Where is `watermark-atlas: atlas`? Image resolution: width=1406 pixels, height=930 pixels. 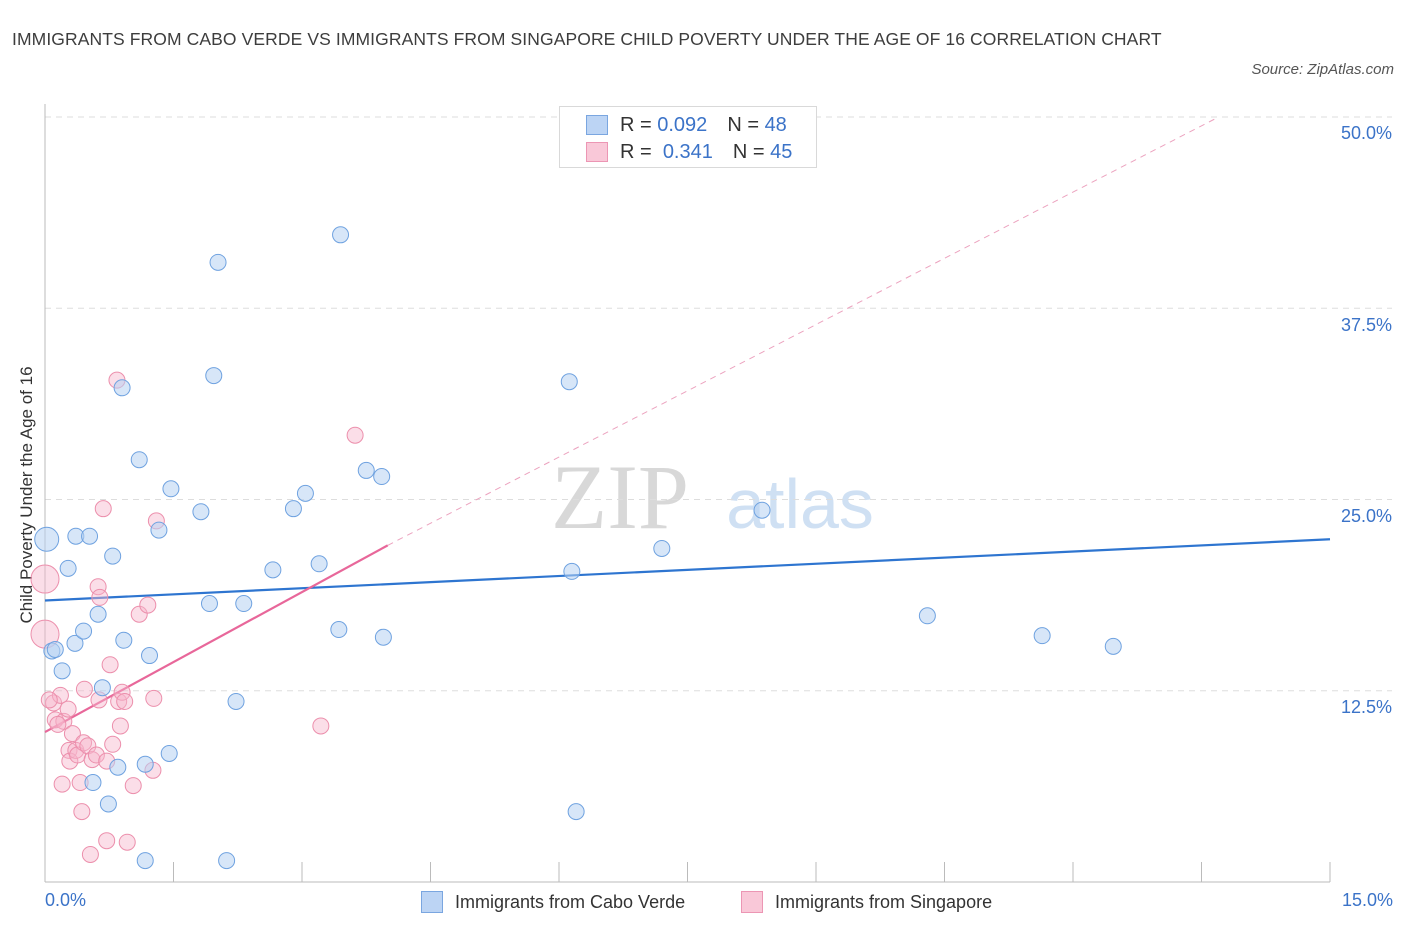
watermark-atlas: atlas is located at coordinates (800, 504).